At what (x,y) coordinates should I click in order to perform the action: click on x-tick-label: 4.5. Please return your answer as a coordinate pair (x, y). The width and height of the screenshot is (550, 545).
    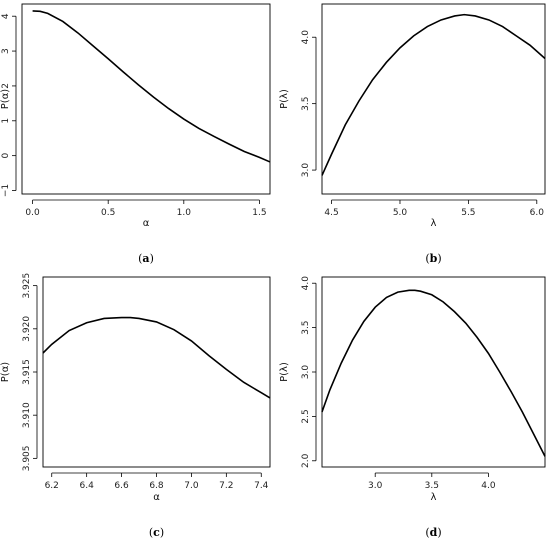
    Looking at the image, I should click on (331, 213).